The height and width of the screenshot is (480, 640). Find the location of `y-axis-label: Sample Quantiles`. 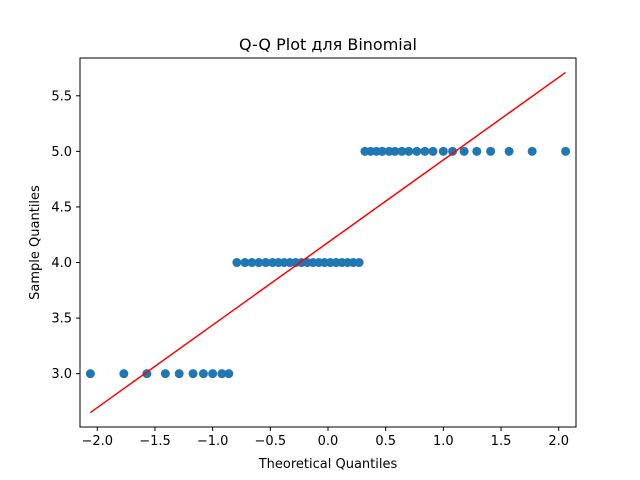

y-axis-label: Sample Quantiles is located at coordinates (35, 242).